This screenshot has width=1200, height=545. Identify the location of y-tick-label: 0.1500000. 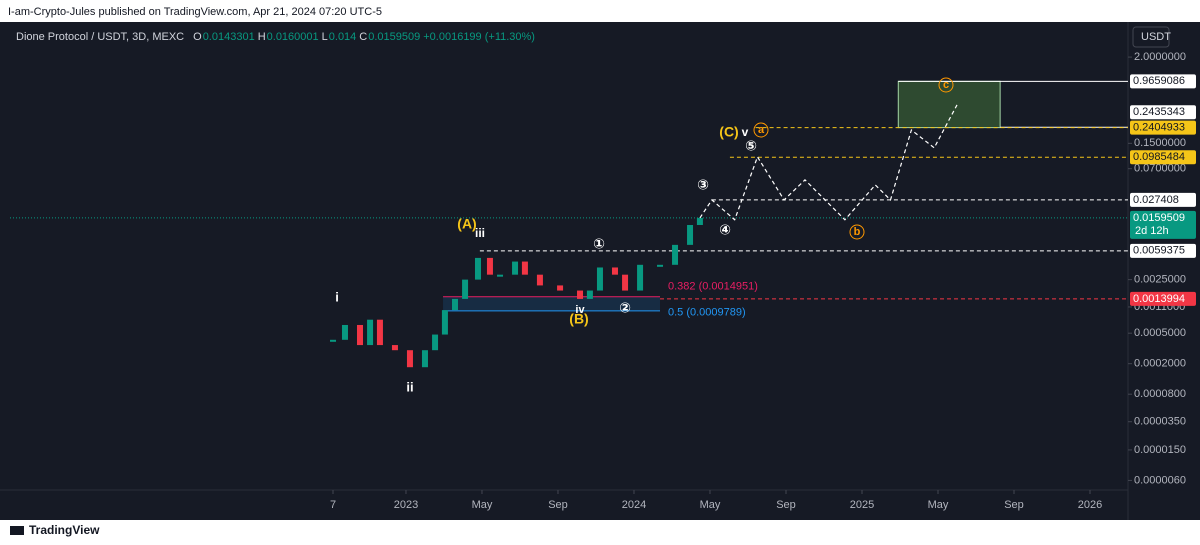
(1160, 143).